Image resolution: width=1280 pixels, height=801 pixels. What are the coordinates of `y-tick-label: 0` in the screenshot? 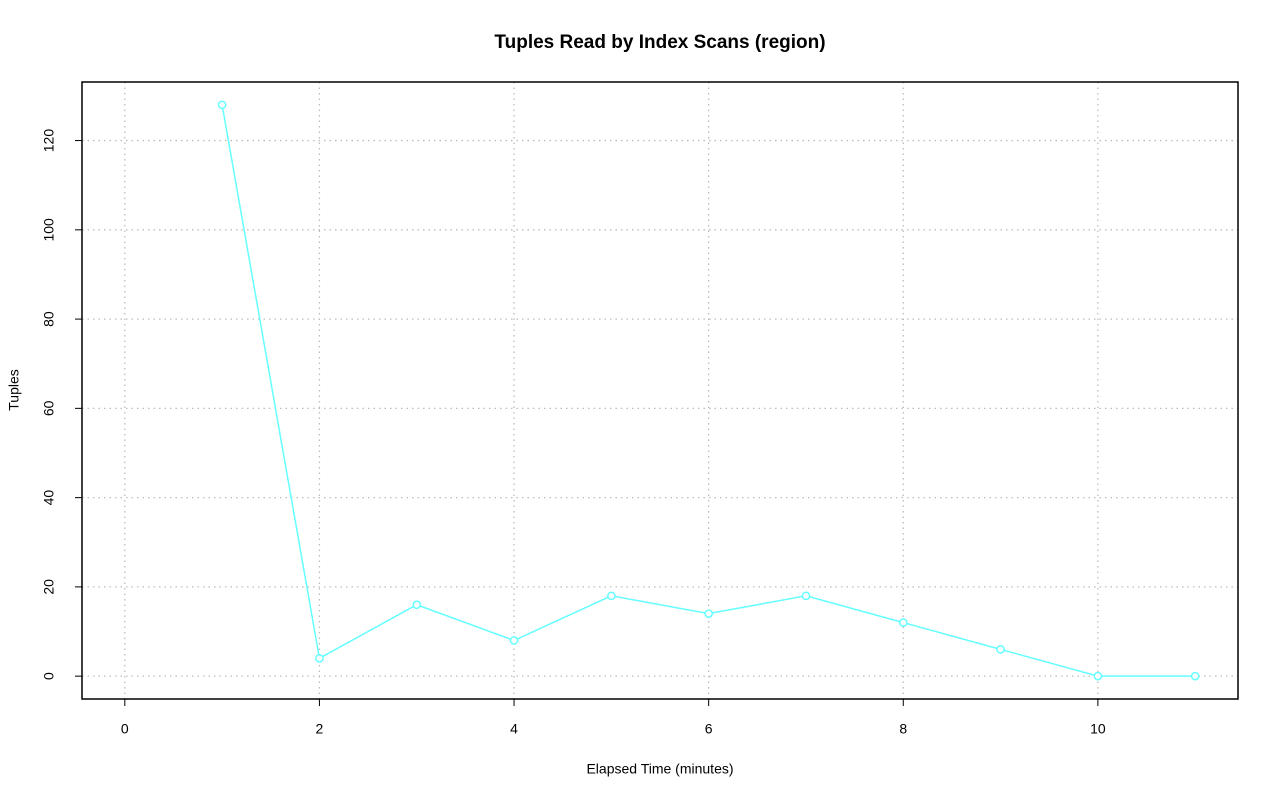 It's located at (49, 676).